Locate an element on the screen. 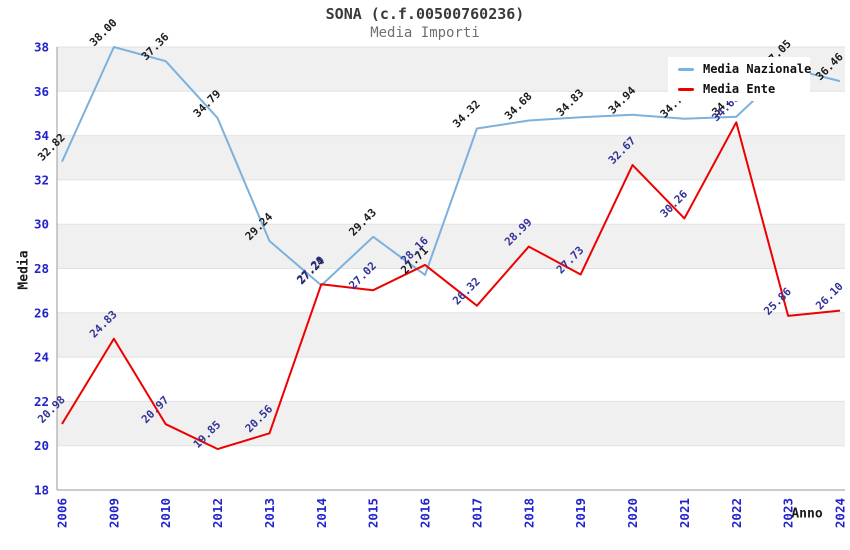 This screenshot has width=850, height=550. y-tick-label: 36 is located at coordinates (41, 91).